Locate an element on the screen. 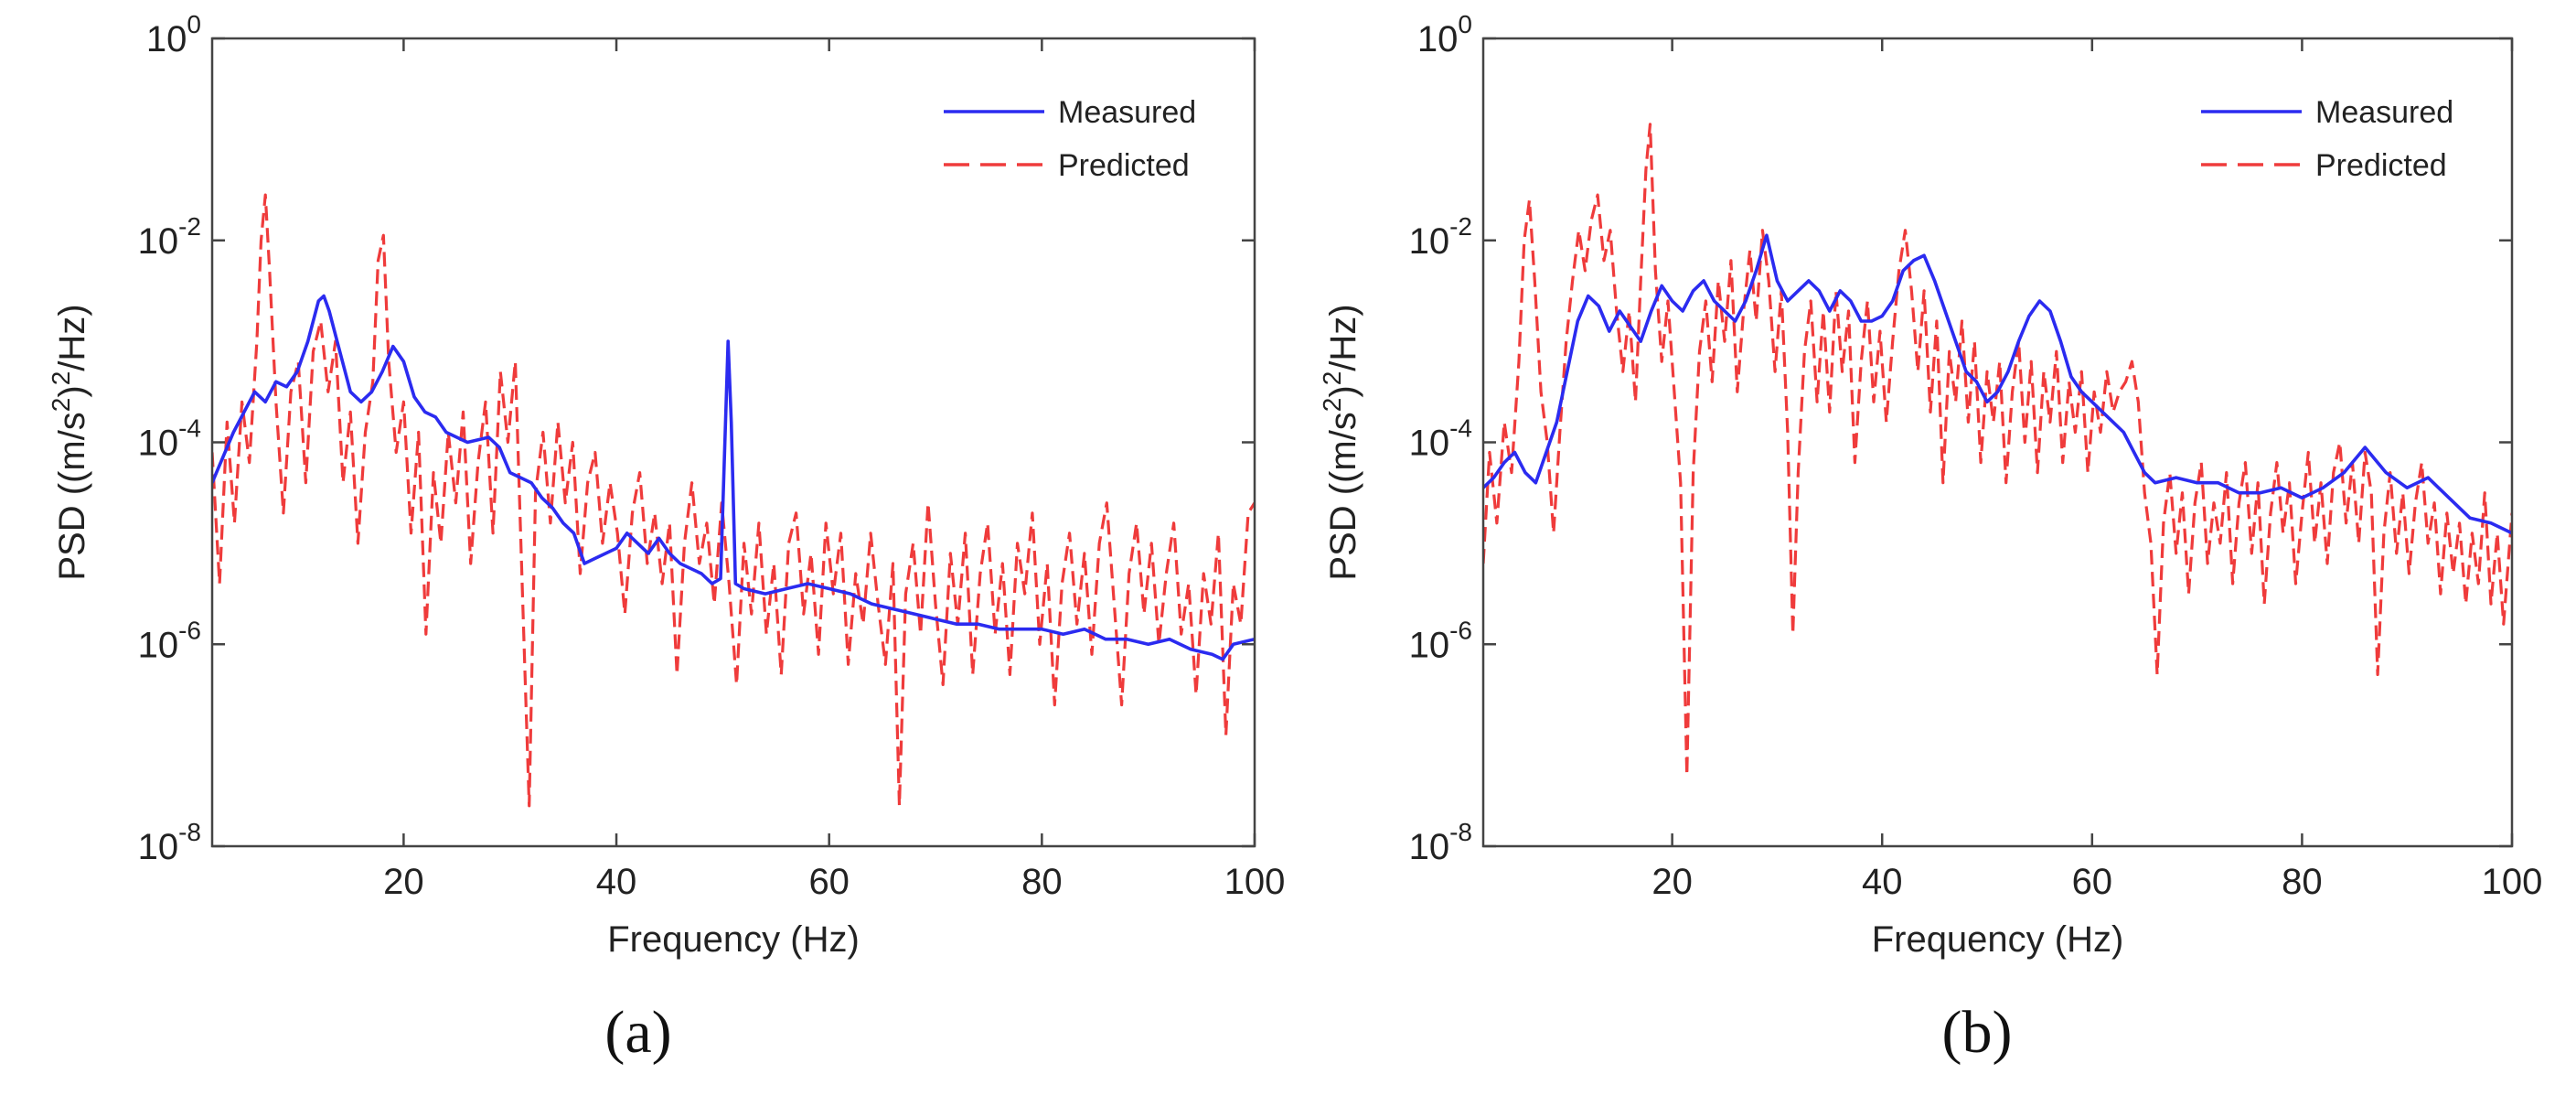 The height and width of the screenshot is (1117, 2576). panel-label: (a) is located at coordinates (637, 1032).